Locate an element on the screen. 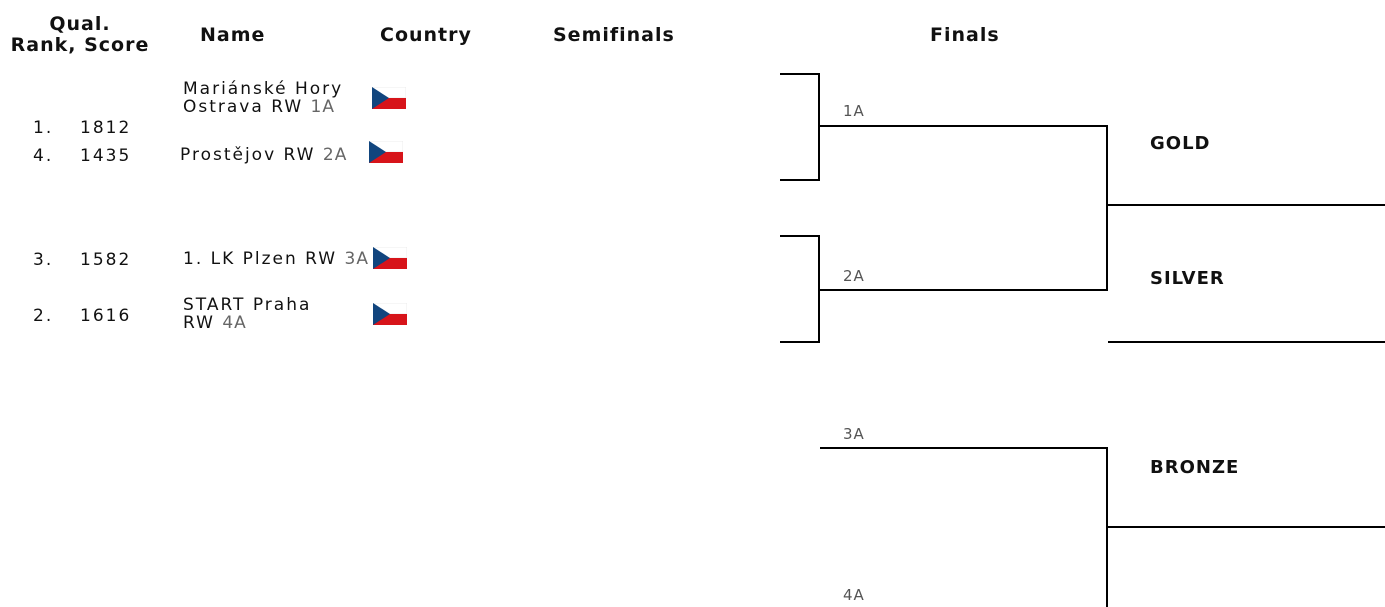  team-seed: 3A is located at coordinates (357, 259).